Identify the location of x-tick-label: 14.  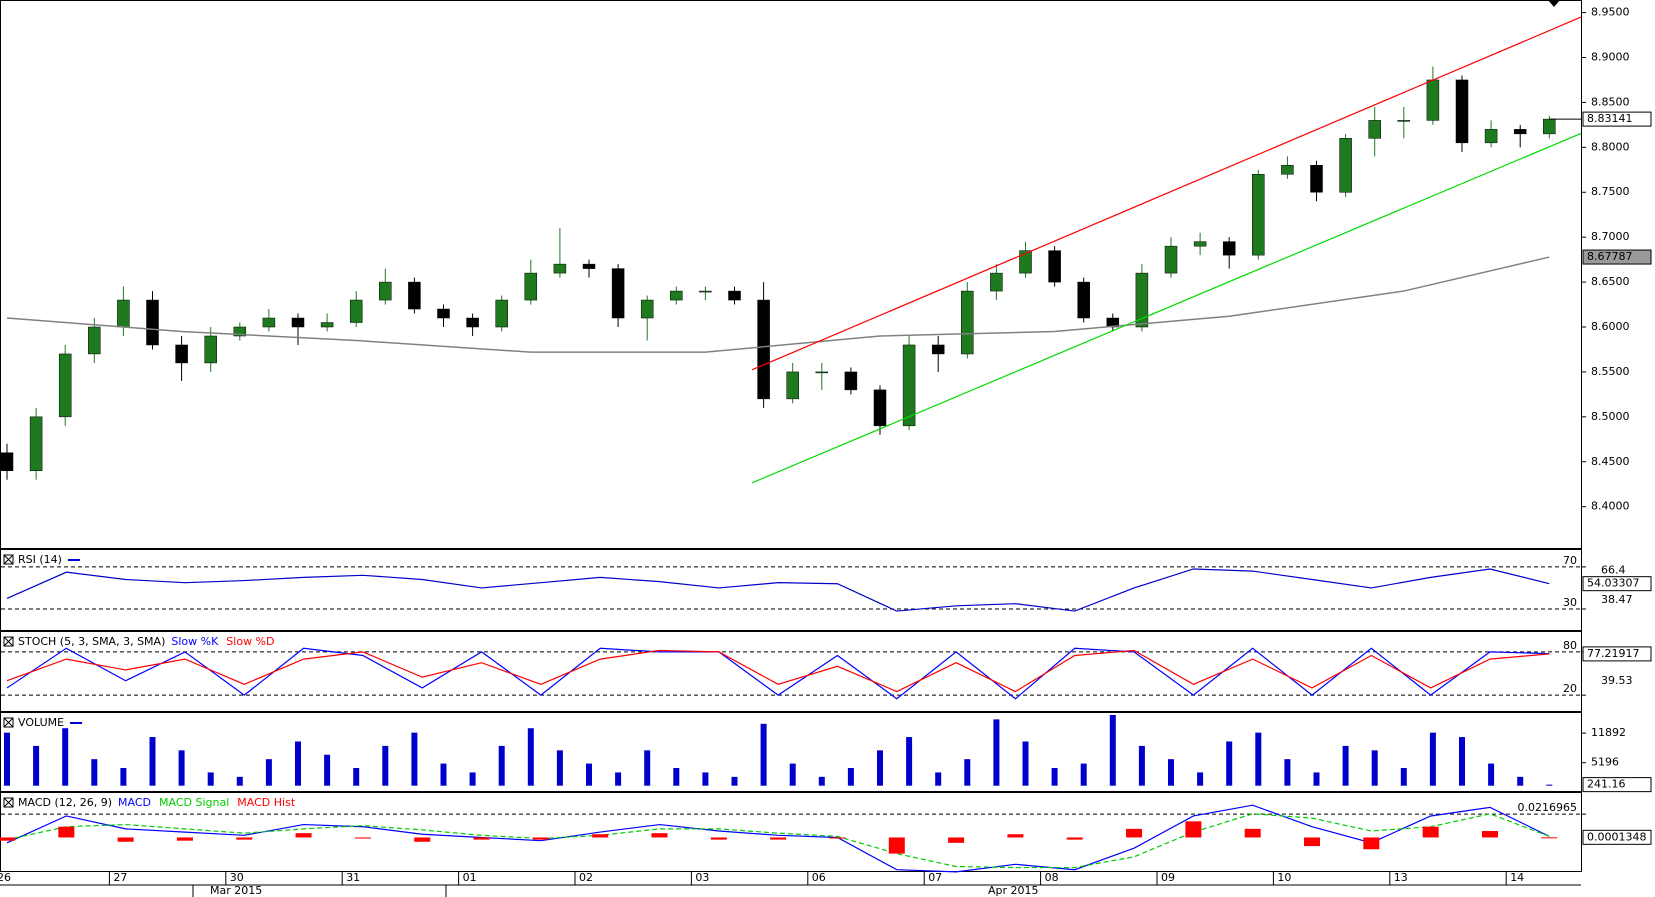
(1517, 877).